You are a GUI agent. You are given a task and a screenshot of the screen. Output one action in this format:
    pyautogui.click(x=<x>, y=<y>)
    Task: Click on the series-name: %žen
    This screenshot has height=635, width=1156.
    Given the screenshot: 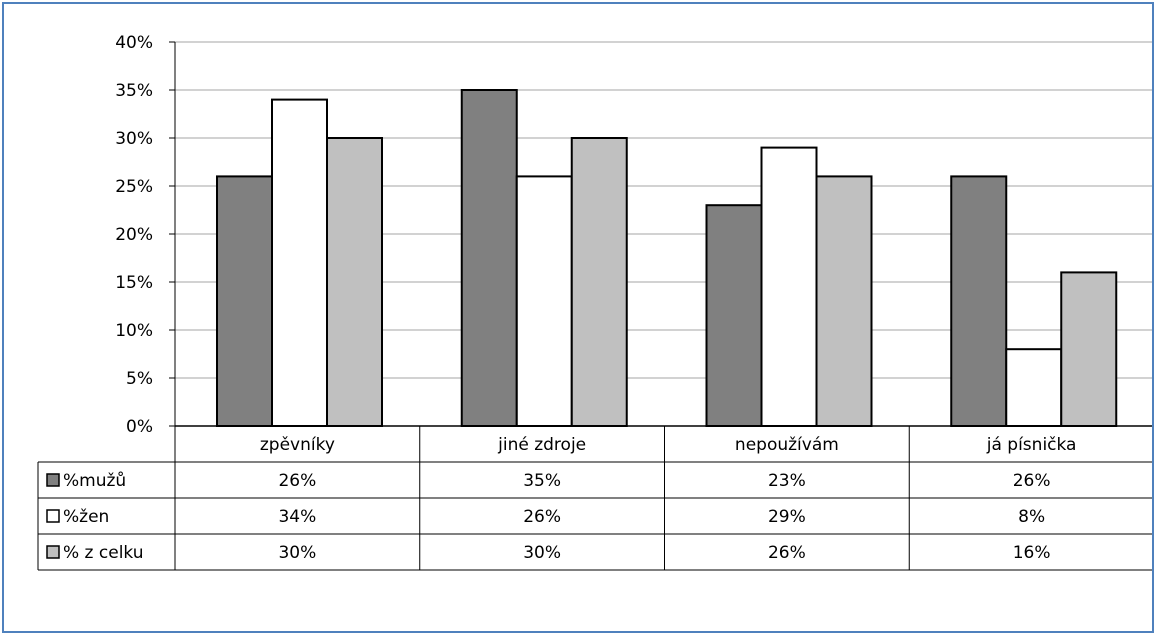 What is the action you would take?
    pyautogui.click(x=86, y=517)
    